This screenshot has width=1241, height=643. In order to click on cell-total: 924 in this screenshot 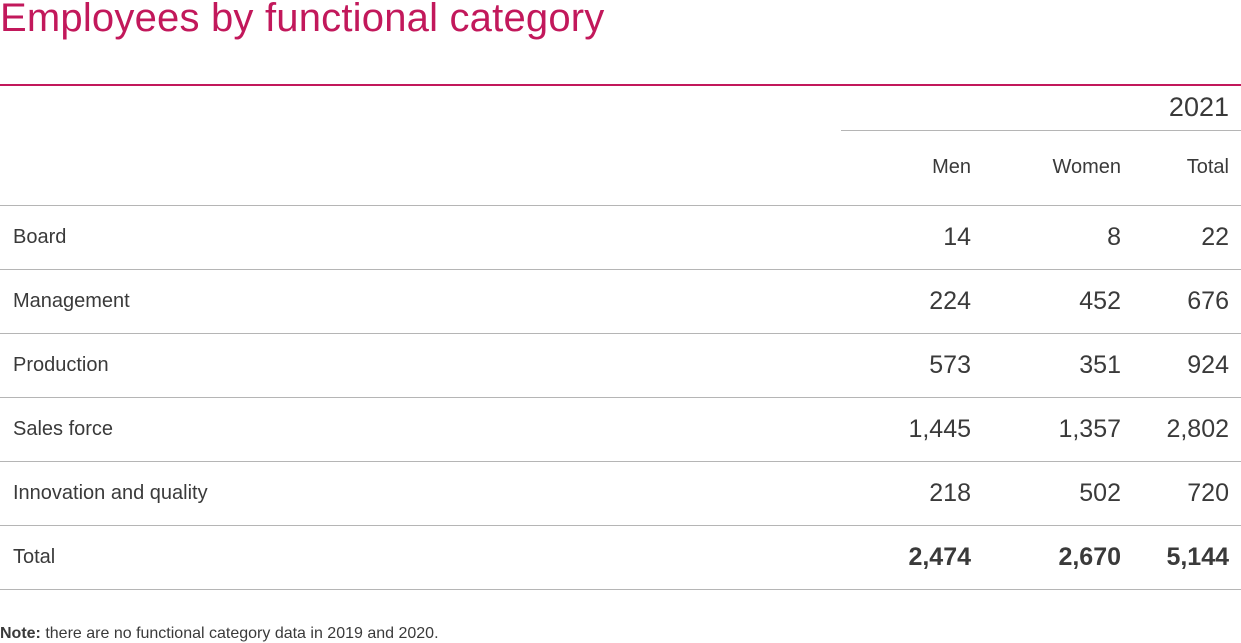, I will do `click(1208, 365)`.